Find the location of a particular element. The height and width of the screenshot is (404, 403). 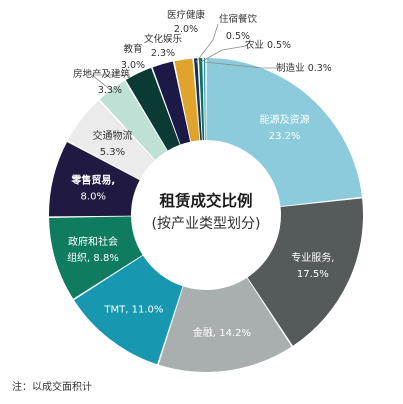

slice-label-2: 金融, 14.2% is located at coordinates (222, 332).